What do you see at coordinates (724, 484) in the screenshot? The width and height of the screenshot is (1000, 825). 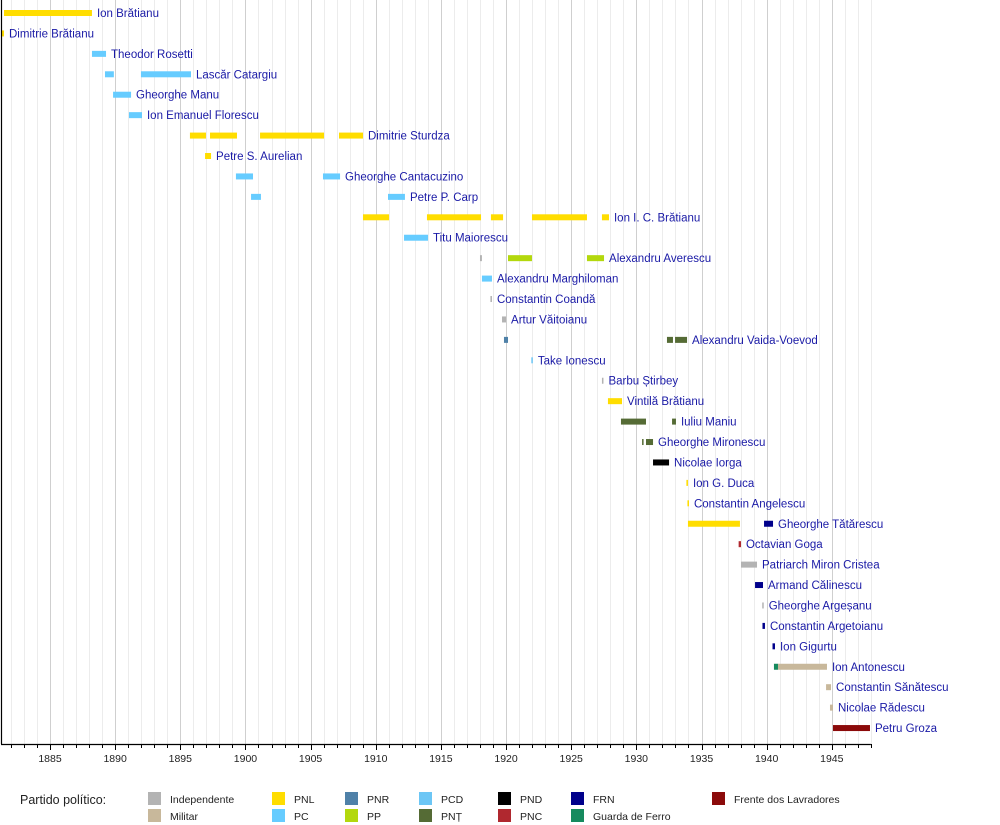 I see `prime-minister-label: Ion G. Duca` at bounding box center [724, 484].